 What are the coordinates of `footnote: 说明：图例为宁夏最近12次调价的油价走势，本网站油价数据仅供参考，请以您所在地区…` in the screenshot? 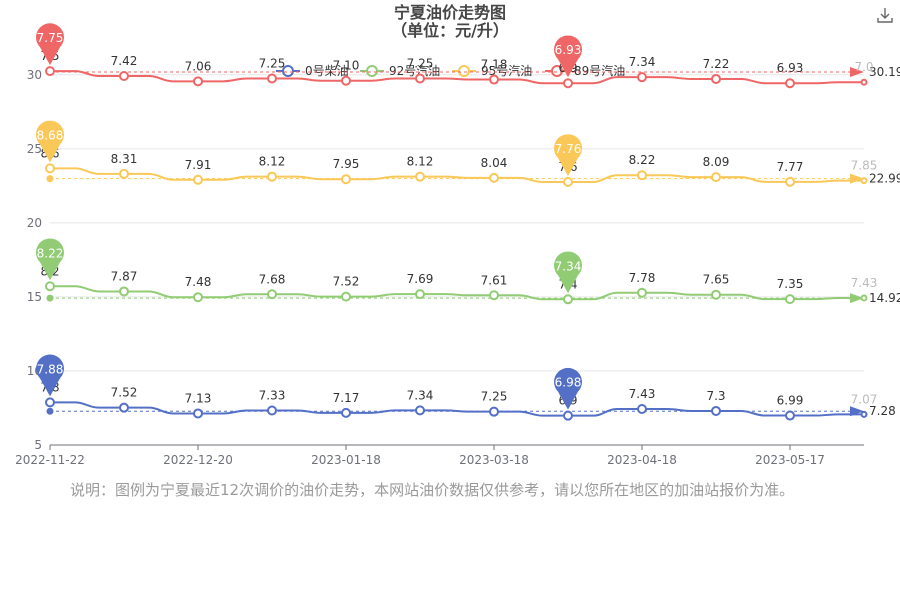 It's located at (432, 490).